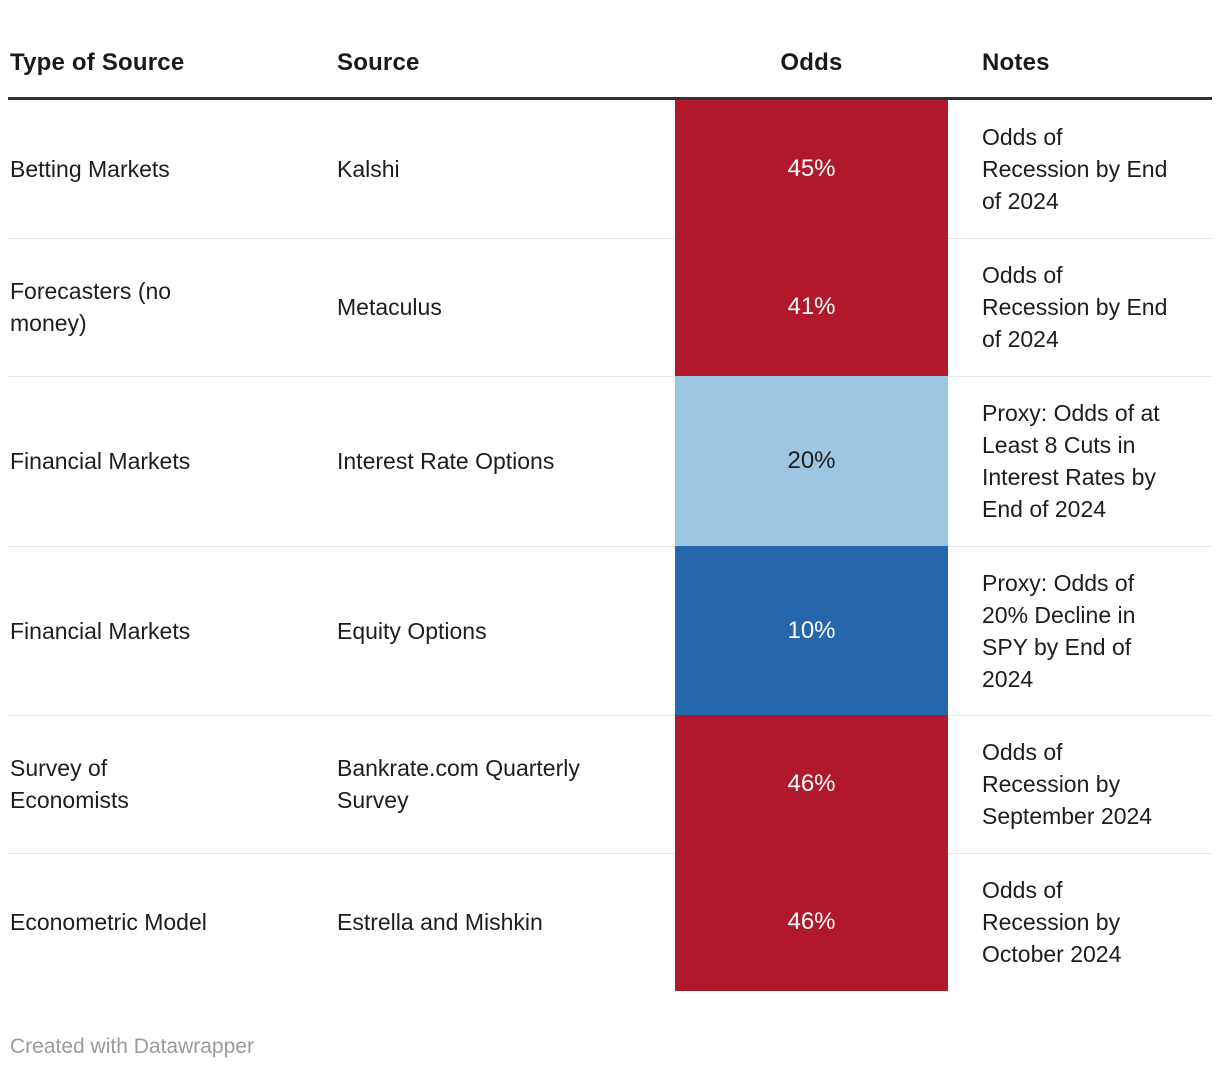  I want to click on cell-type-of-source: Forecasters (no money), so click(91, 307).